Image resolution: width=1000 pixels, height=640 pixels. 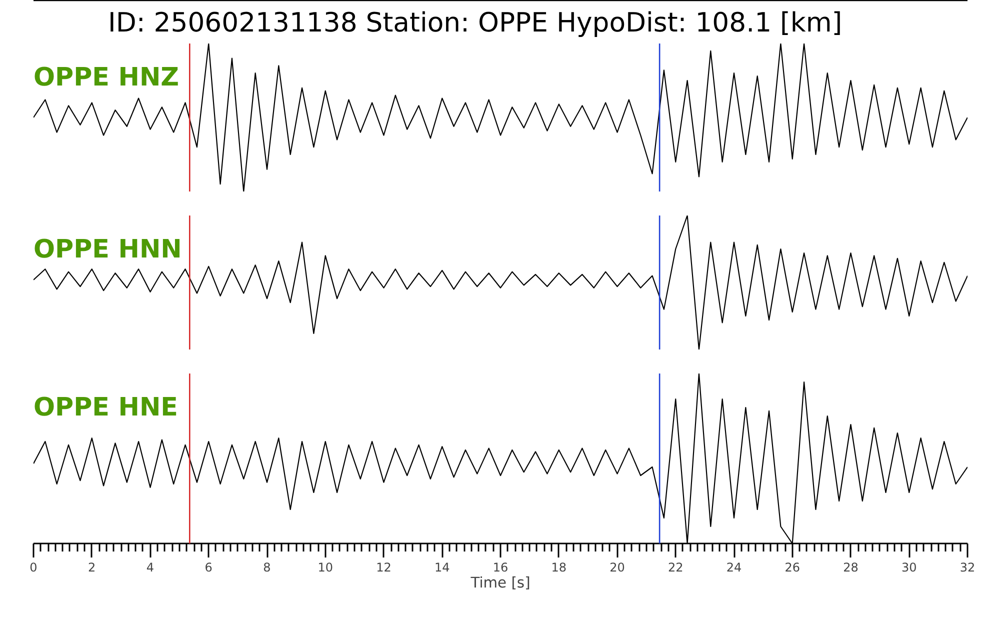 What do you see at coordinates (267, 567) in the screenshot?
I see `x-tick-label: 8` at bounding box center [267, 567].